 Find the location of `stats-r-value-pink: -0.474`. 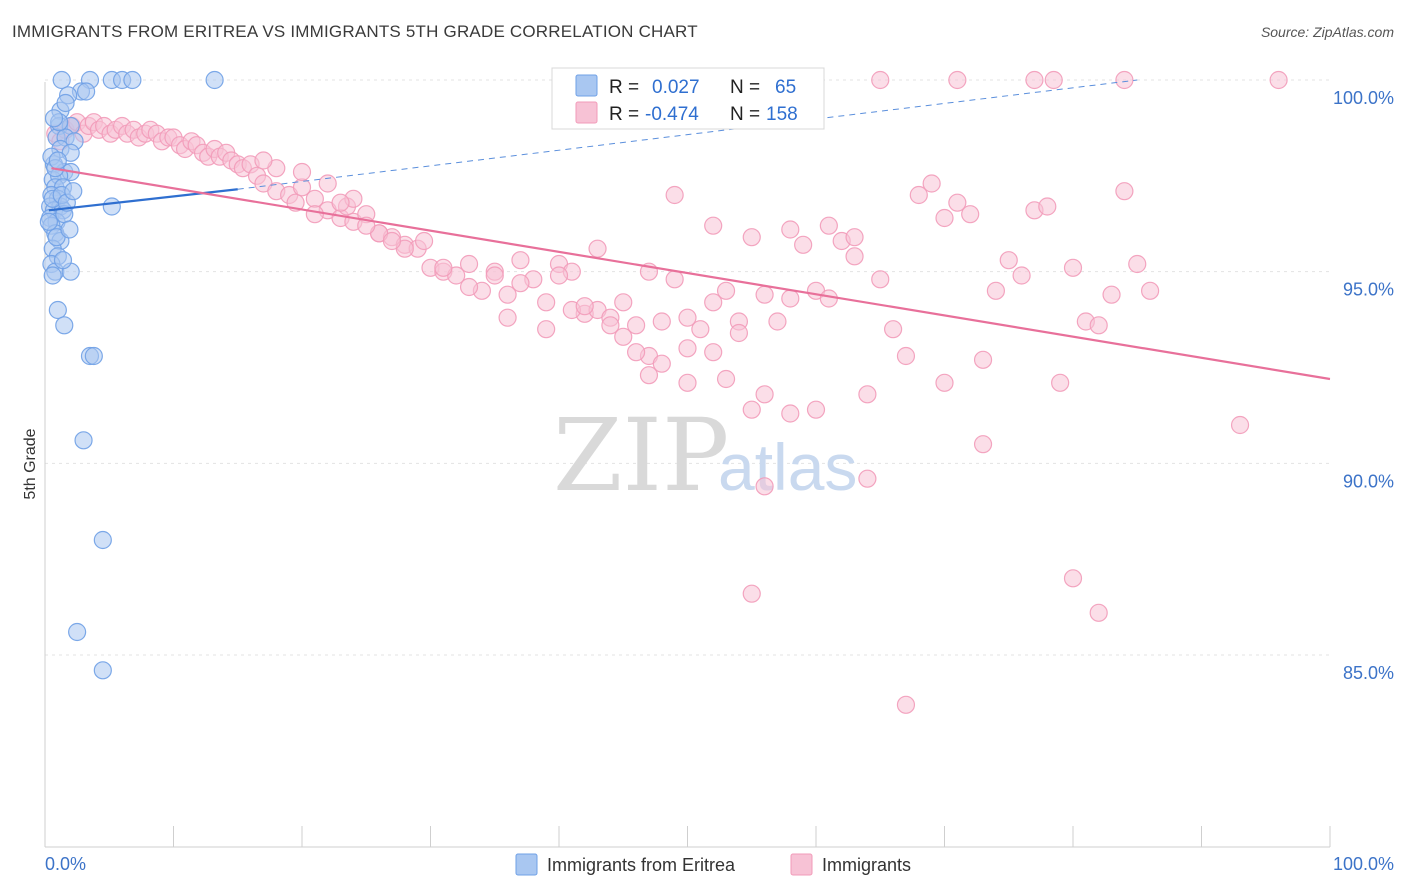

stats-r-value-pink: -0.474 is located at coordinates (672, 114).